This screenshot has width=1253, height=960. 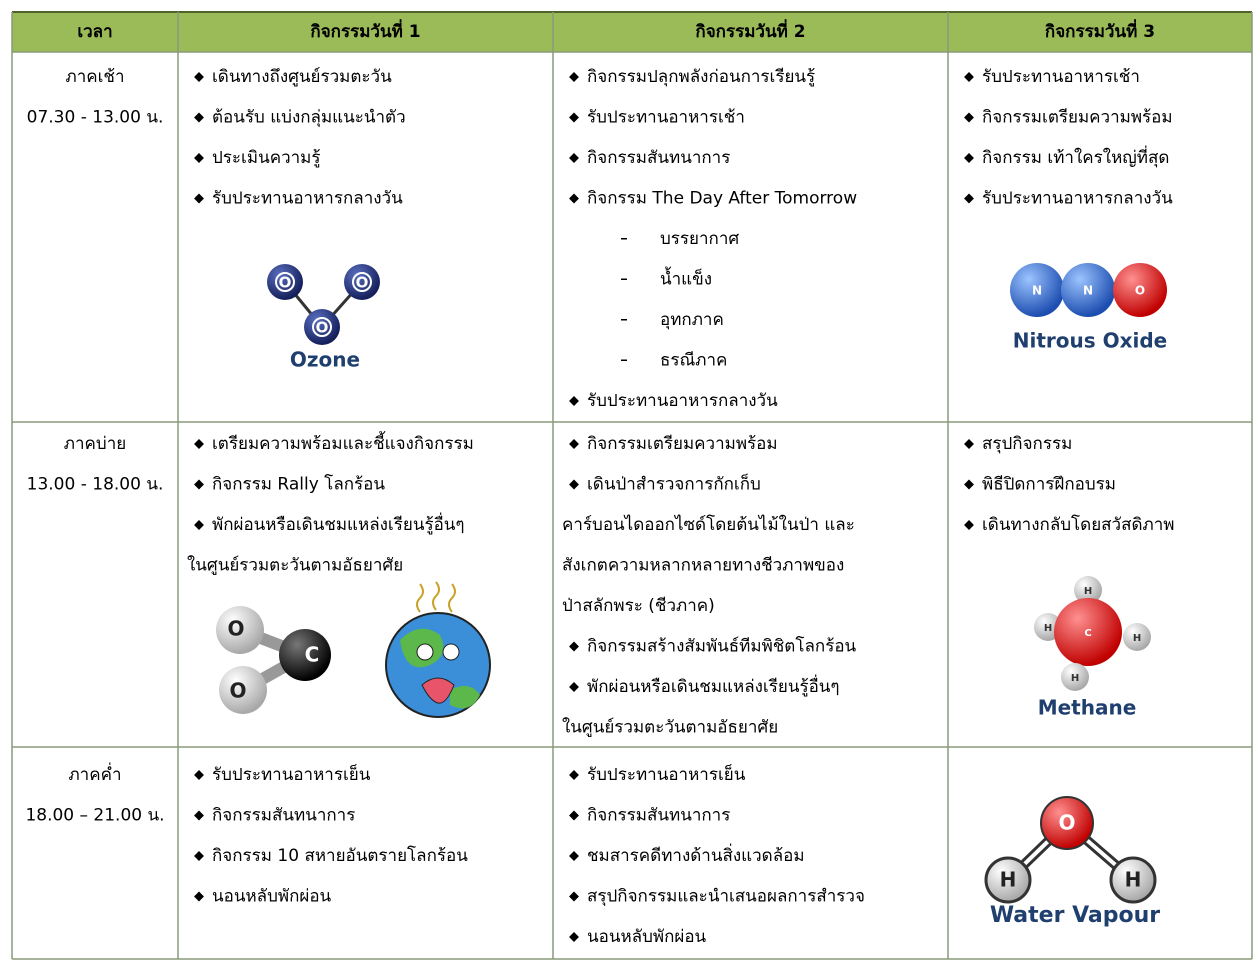 I want to click on water-vapour-molecule: O H H Water Vapour, so click(x=1072, y=862).